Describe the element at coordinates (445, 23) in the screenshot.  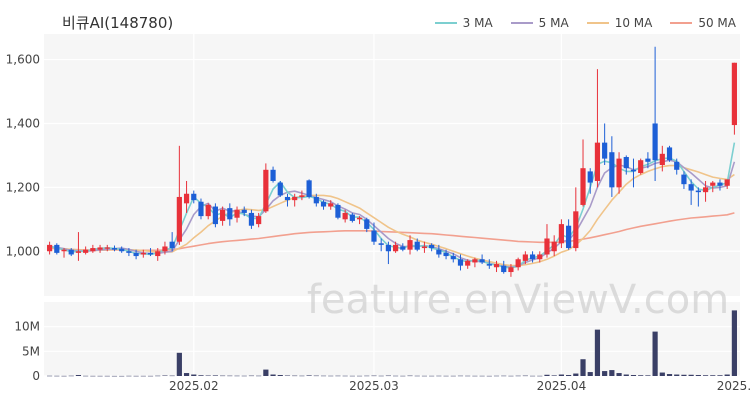
I see `legend-swatch-ma3` at that location.